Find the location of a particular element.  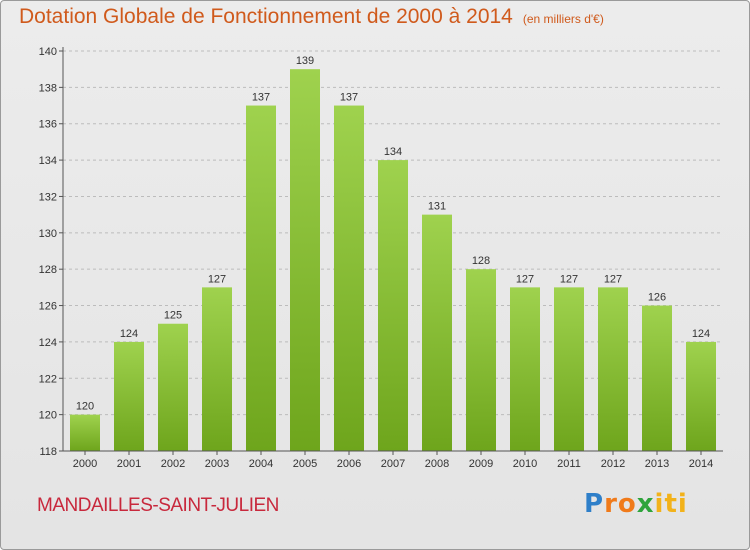

y-tick-label: 118 is located at coordinates (48, 452).